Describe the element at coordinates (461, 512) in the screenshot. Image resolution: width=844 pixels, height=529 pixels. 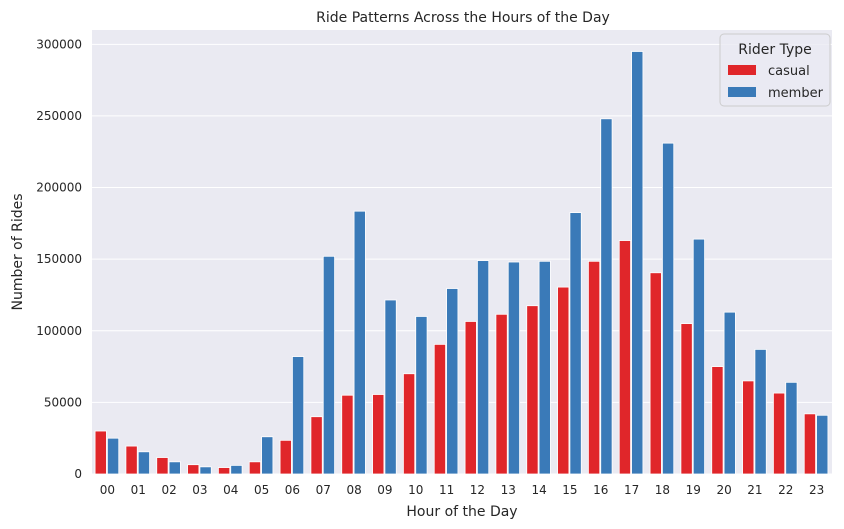
I see `x-axis-title: Hour of the Day` at that location.